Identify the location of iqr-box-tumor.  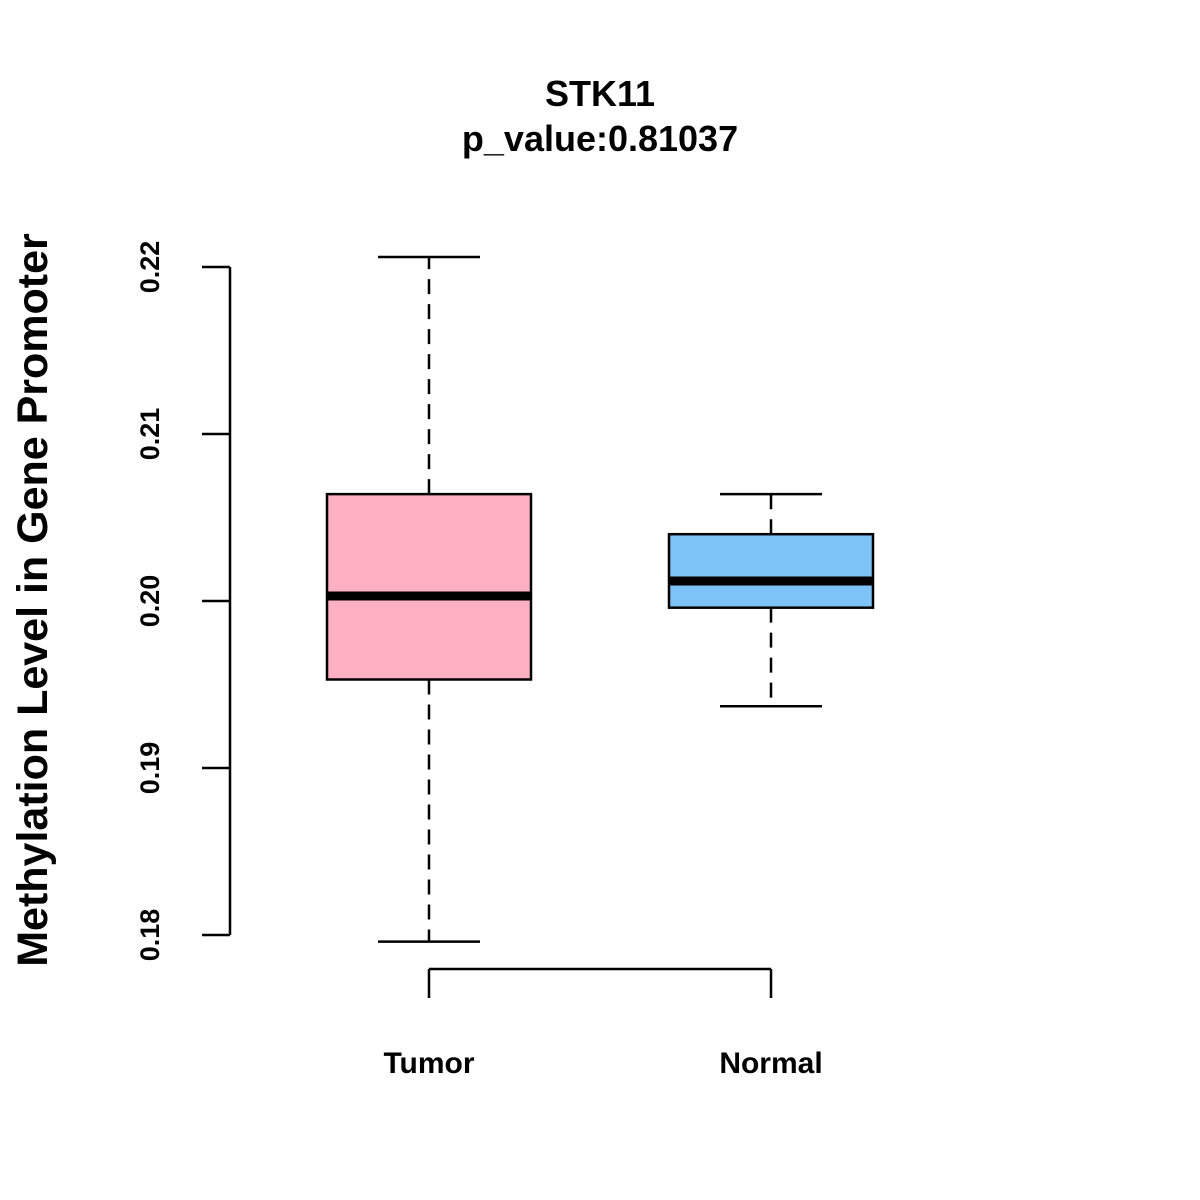
(429, 586).